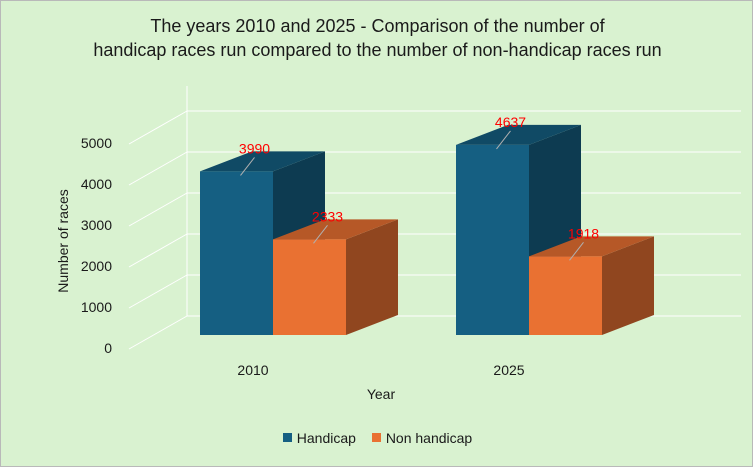 The image size is (753, 468). I want to click on legend-label-handicap: Handicap, so click(326, 437).